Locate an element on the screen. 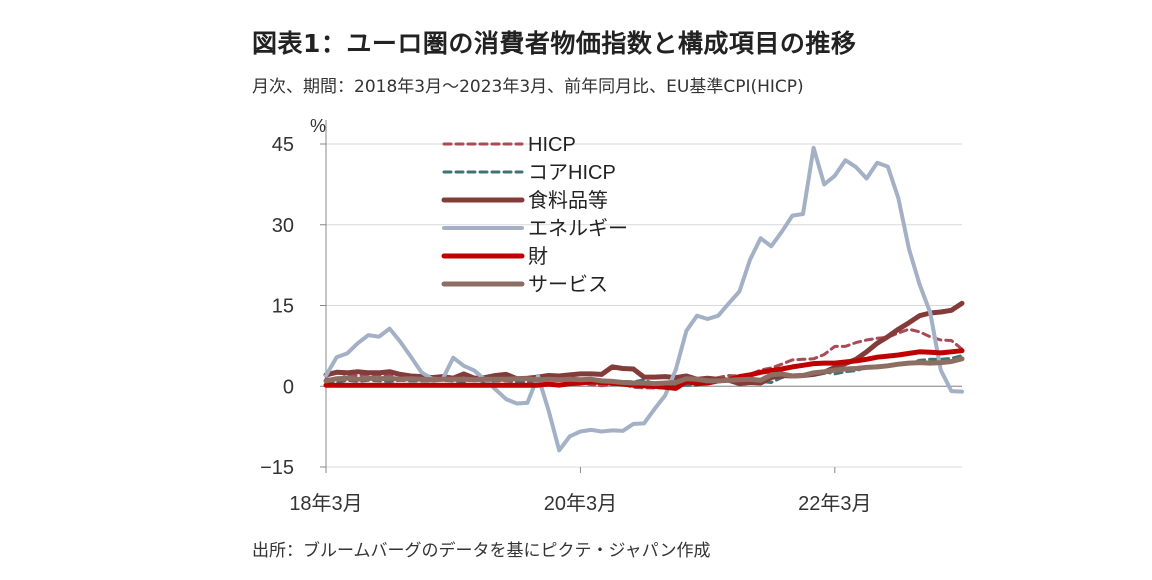 The width and height of the screenshot is (1152, 580). legend-label-3: エネルギー is located at coordinates (578, 228).